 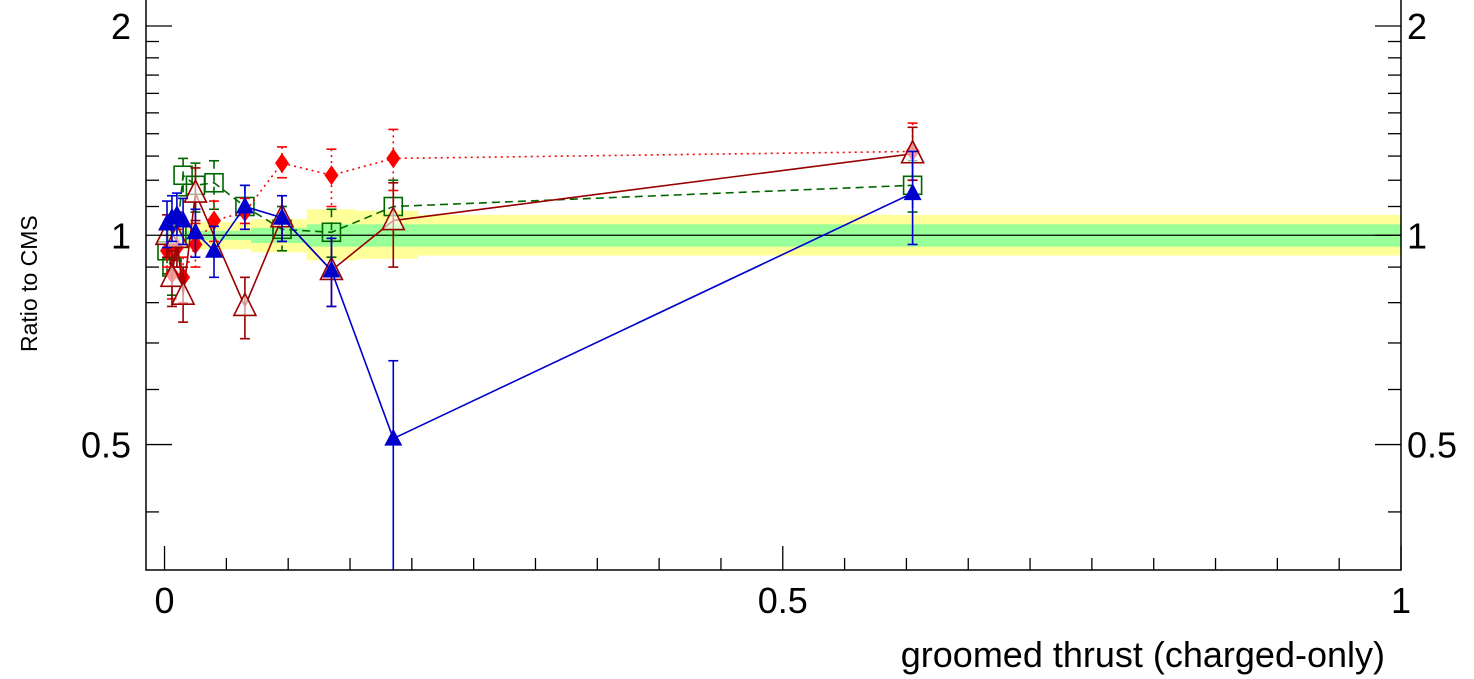 What do you see at coordinates (165, 600) in the screenshot?
I see `x-tick-label: 0` at bounding box center [165, 600].